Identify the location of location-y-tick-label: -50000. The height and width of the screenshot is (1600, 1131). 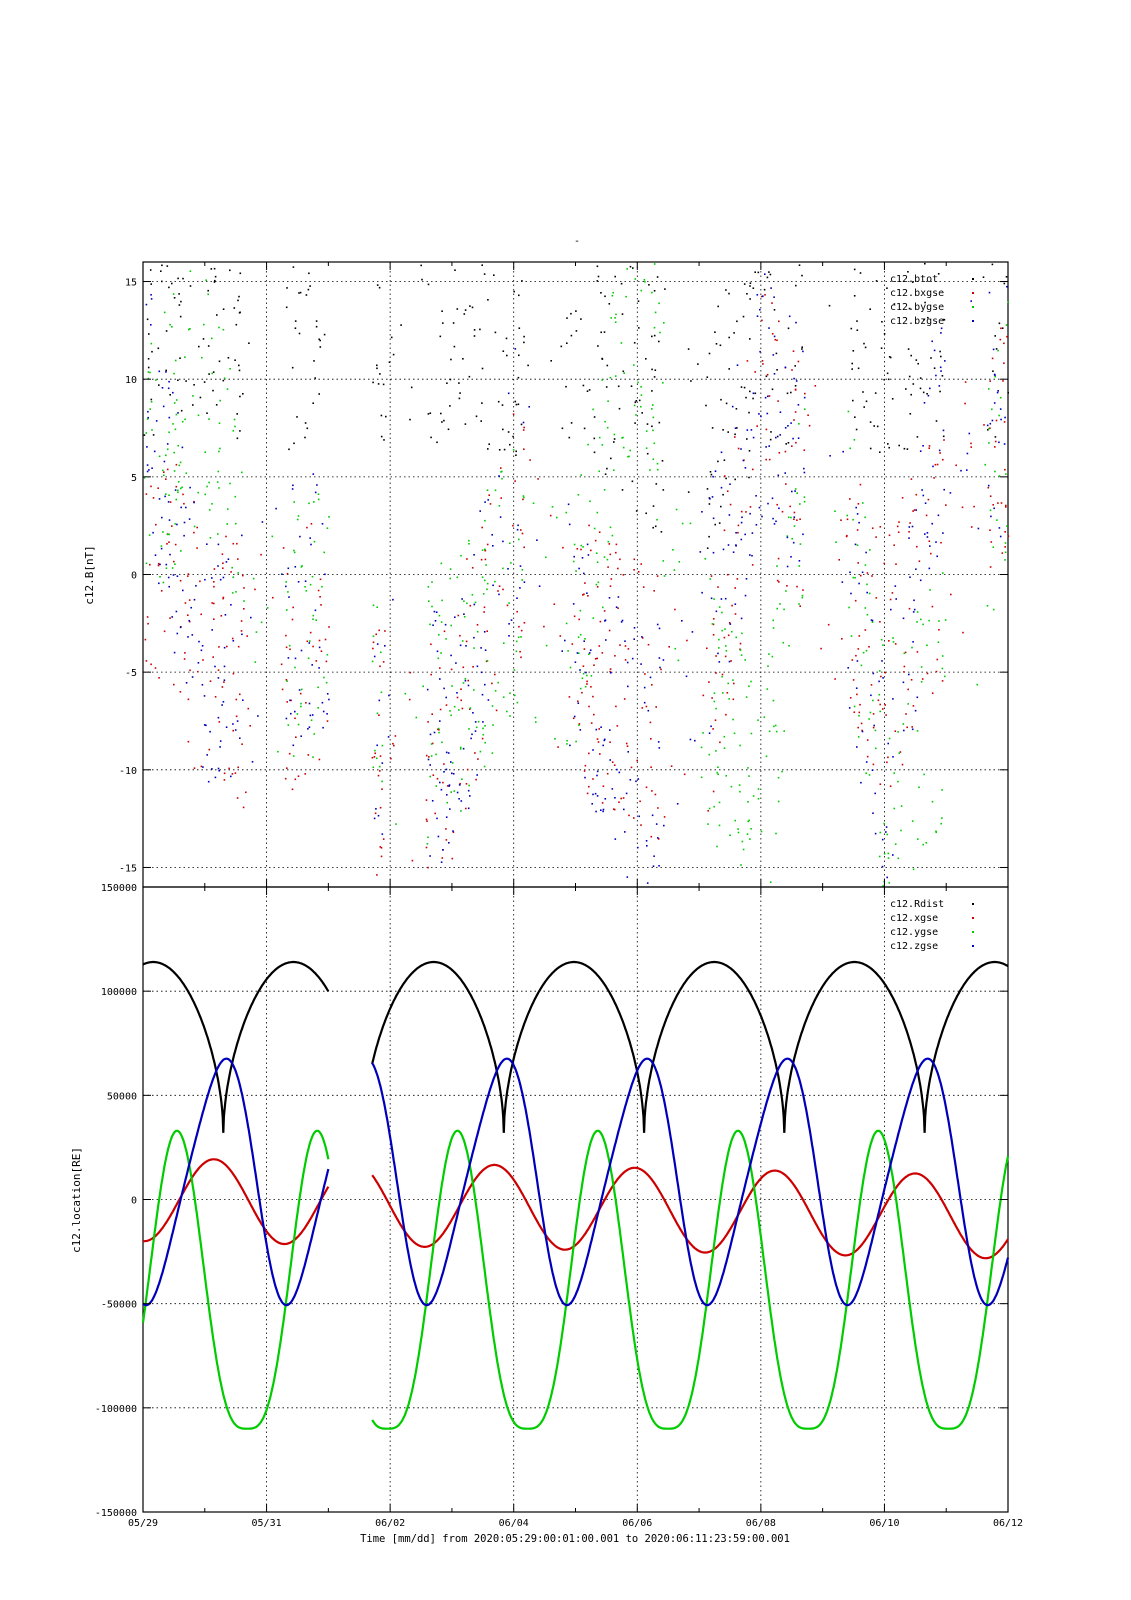
(119, 1305).